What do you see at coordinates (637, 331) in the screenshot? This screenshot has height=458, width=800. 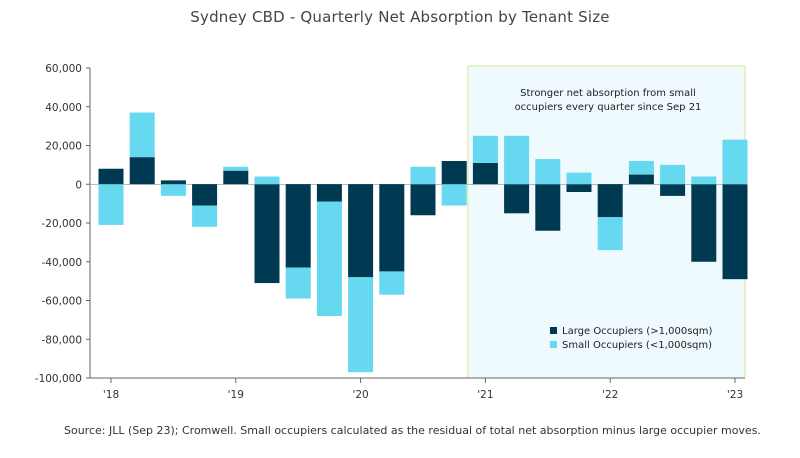 I see `legend-label: Large Occupiers (>1,000sqm)` at bounding box center [637, 331].